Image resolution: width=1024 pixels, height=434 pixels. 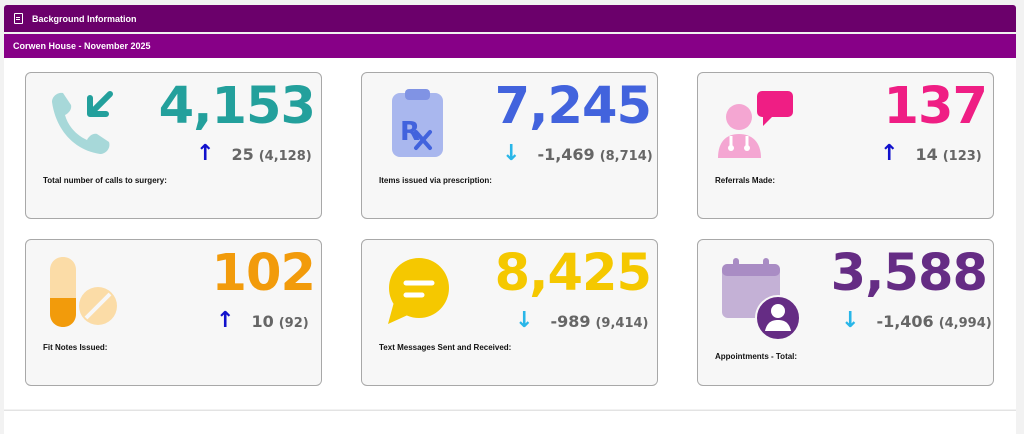 I want to click on doctor-chat-icon, so click(x=755, y=124).